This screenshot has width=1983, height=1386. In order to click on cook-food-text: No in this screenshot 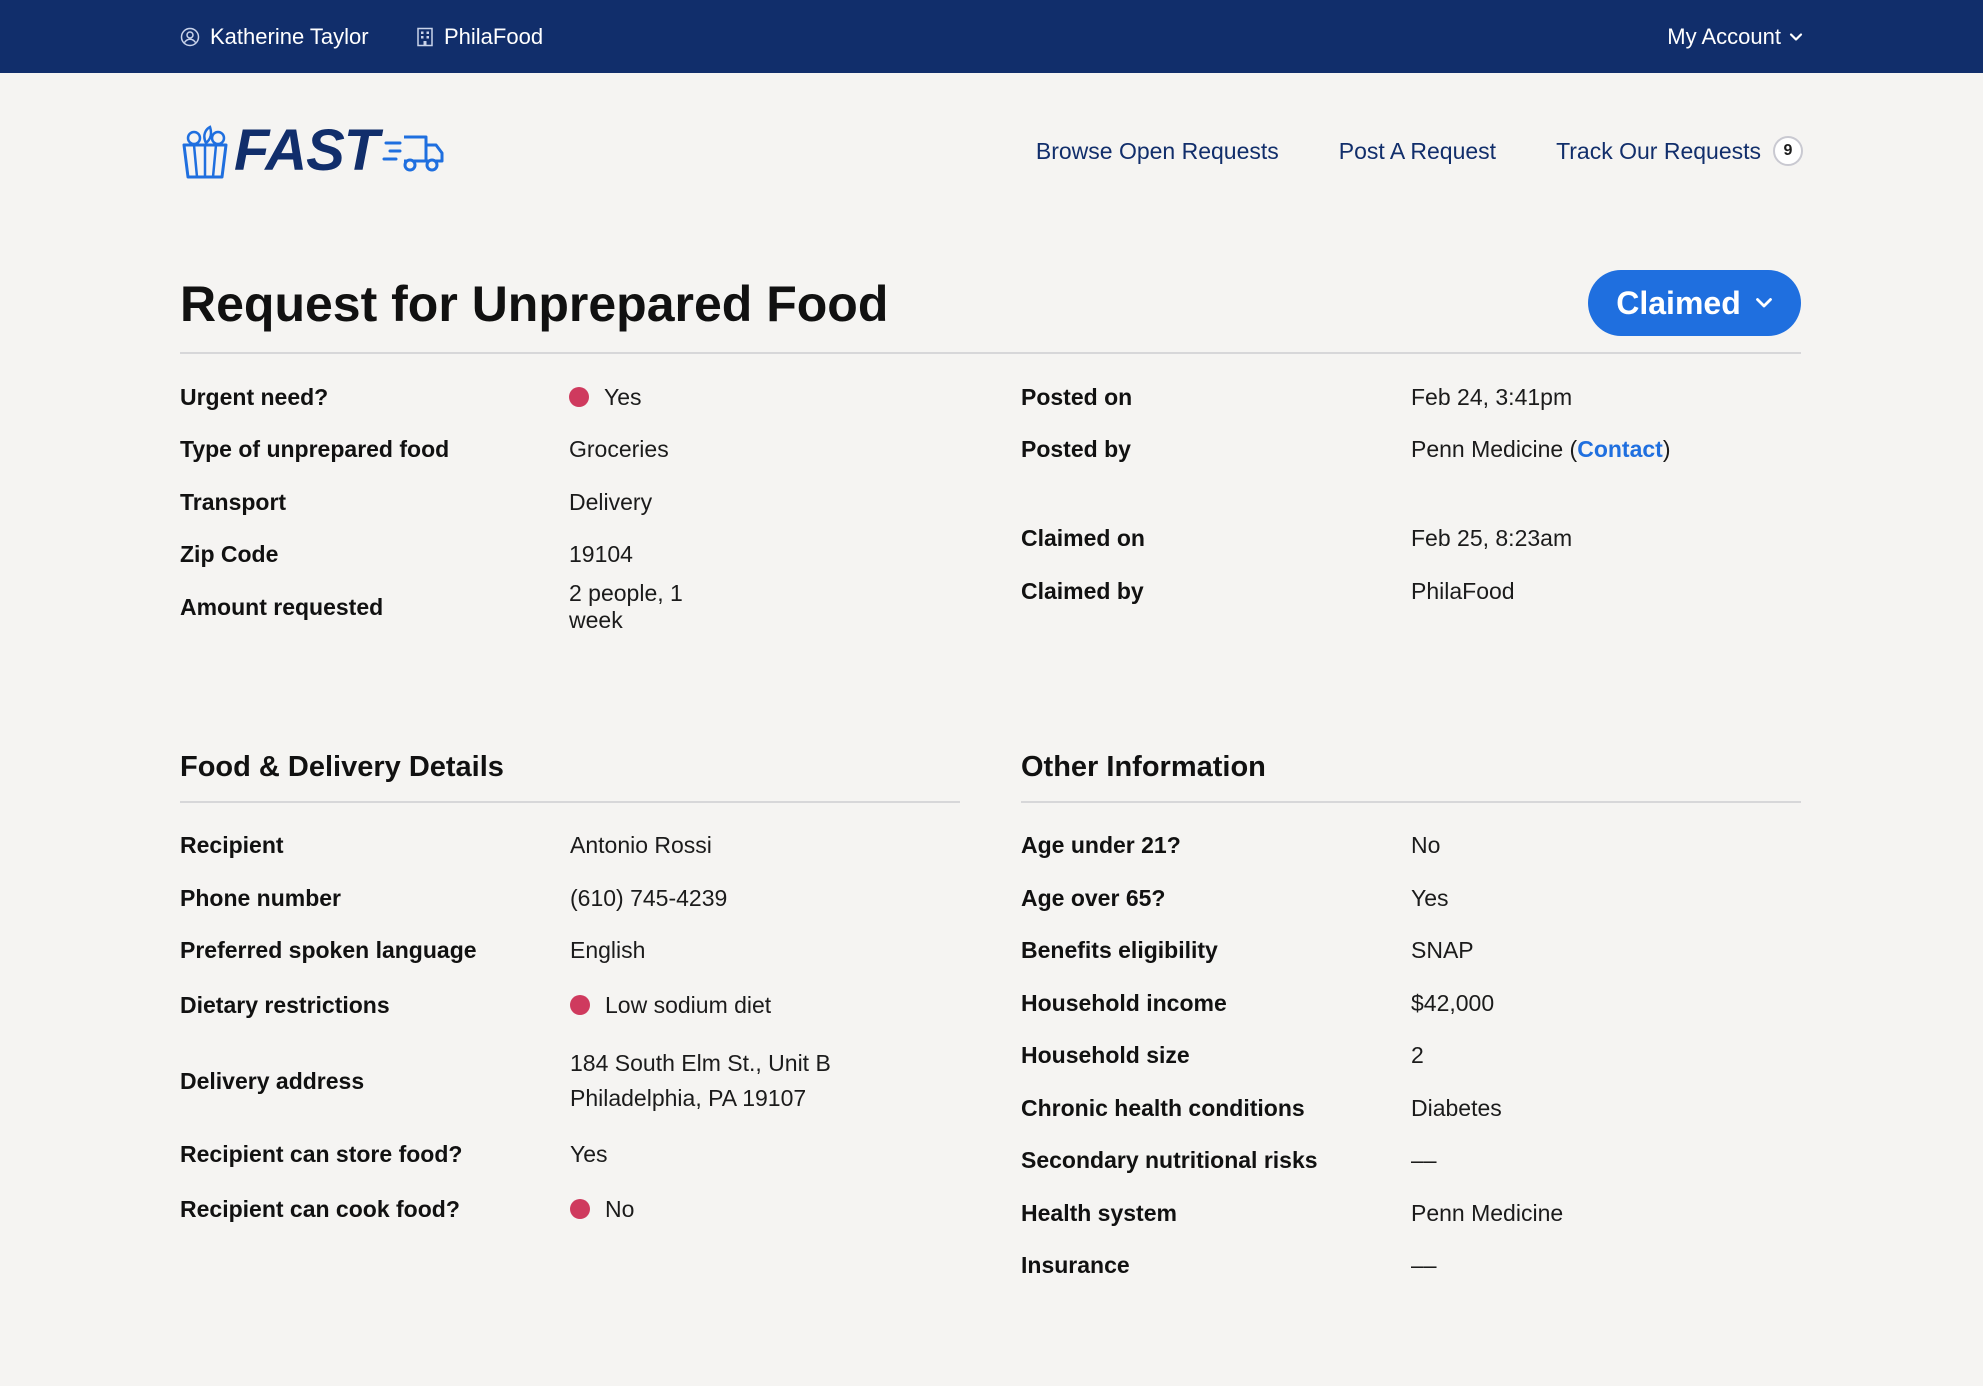, I will do `click(620, 1208)`.